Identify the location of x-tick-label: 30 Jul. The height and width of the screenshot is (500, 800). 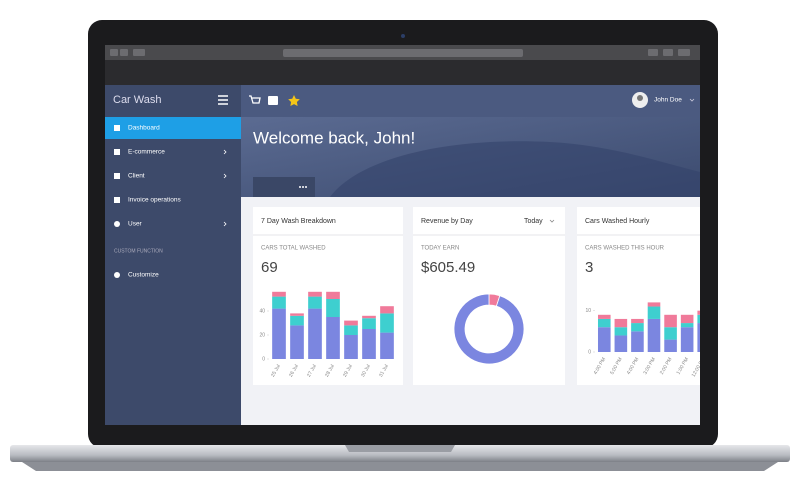
(366, 371).